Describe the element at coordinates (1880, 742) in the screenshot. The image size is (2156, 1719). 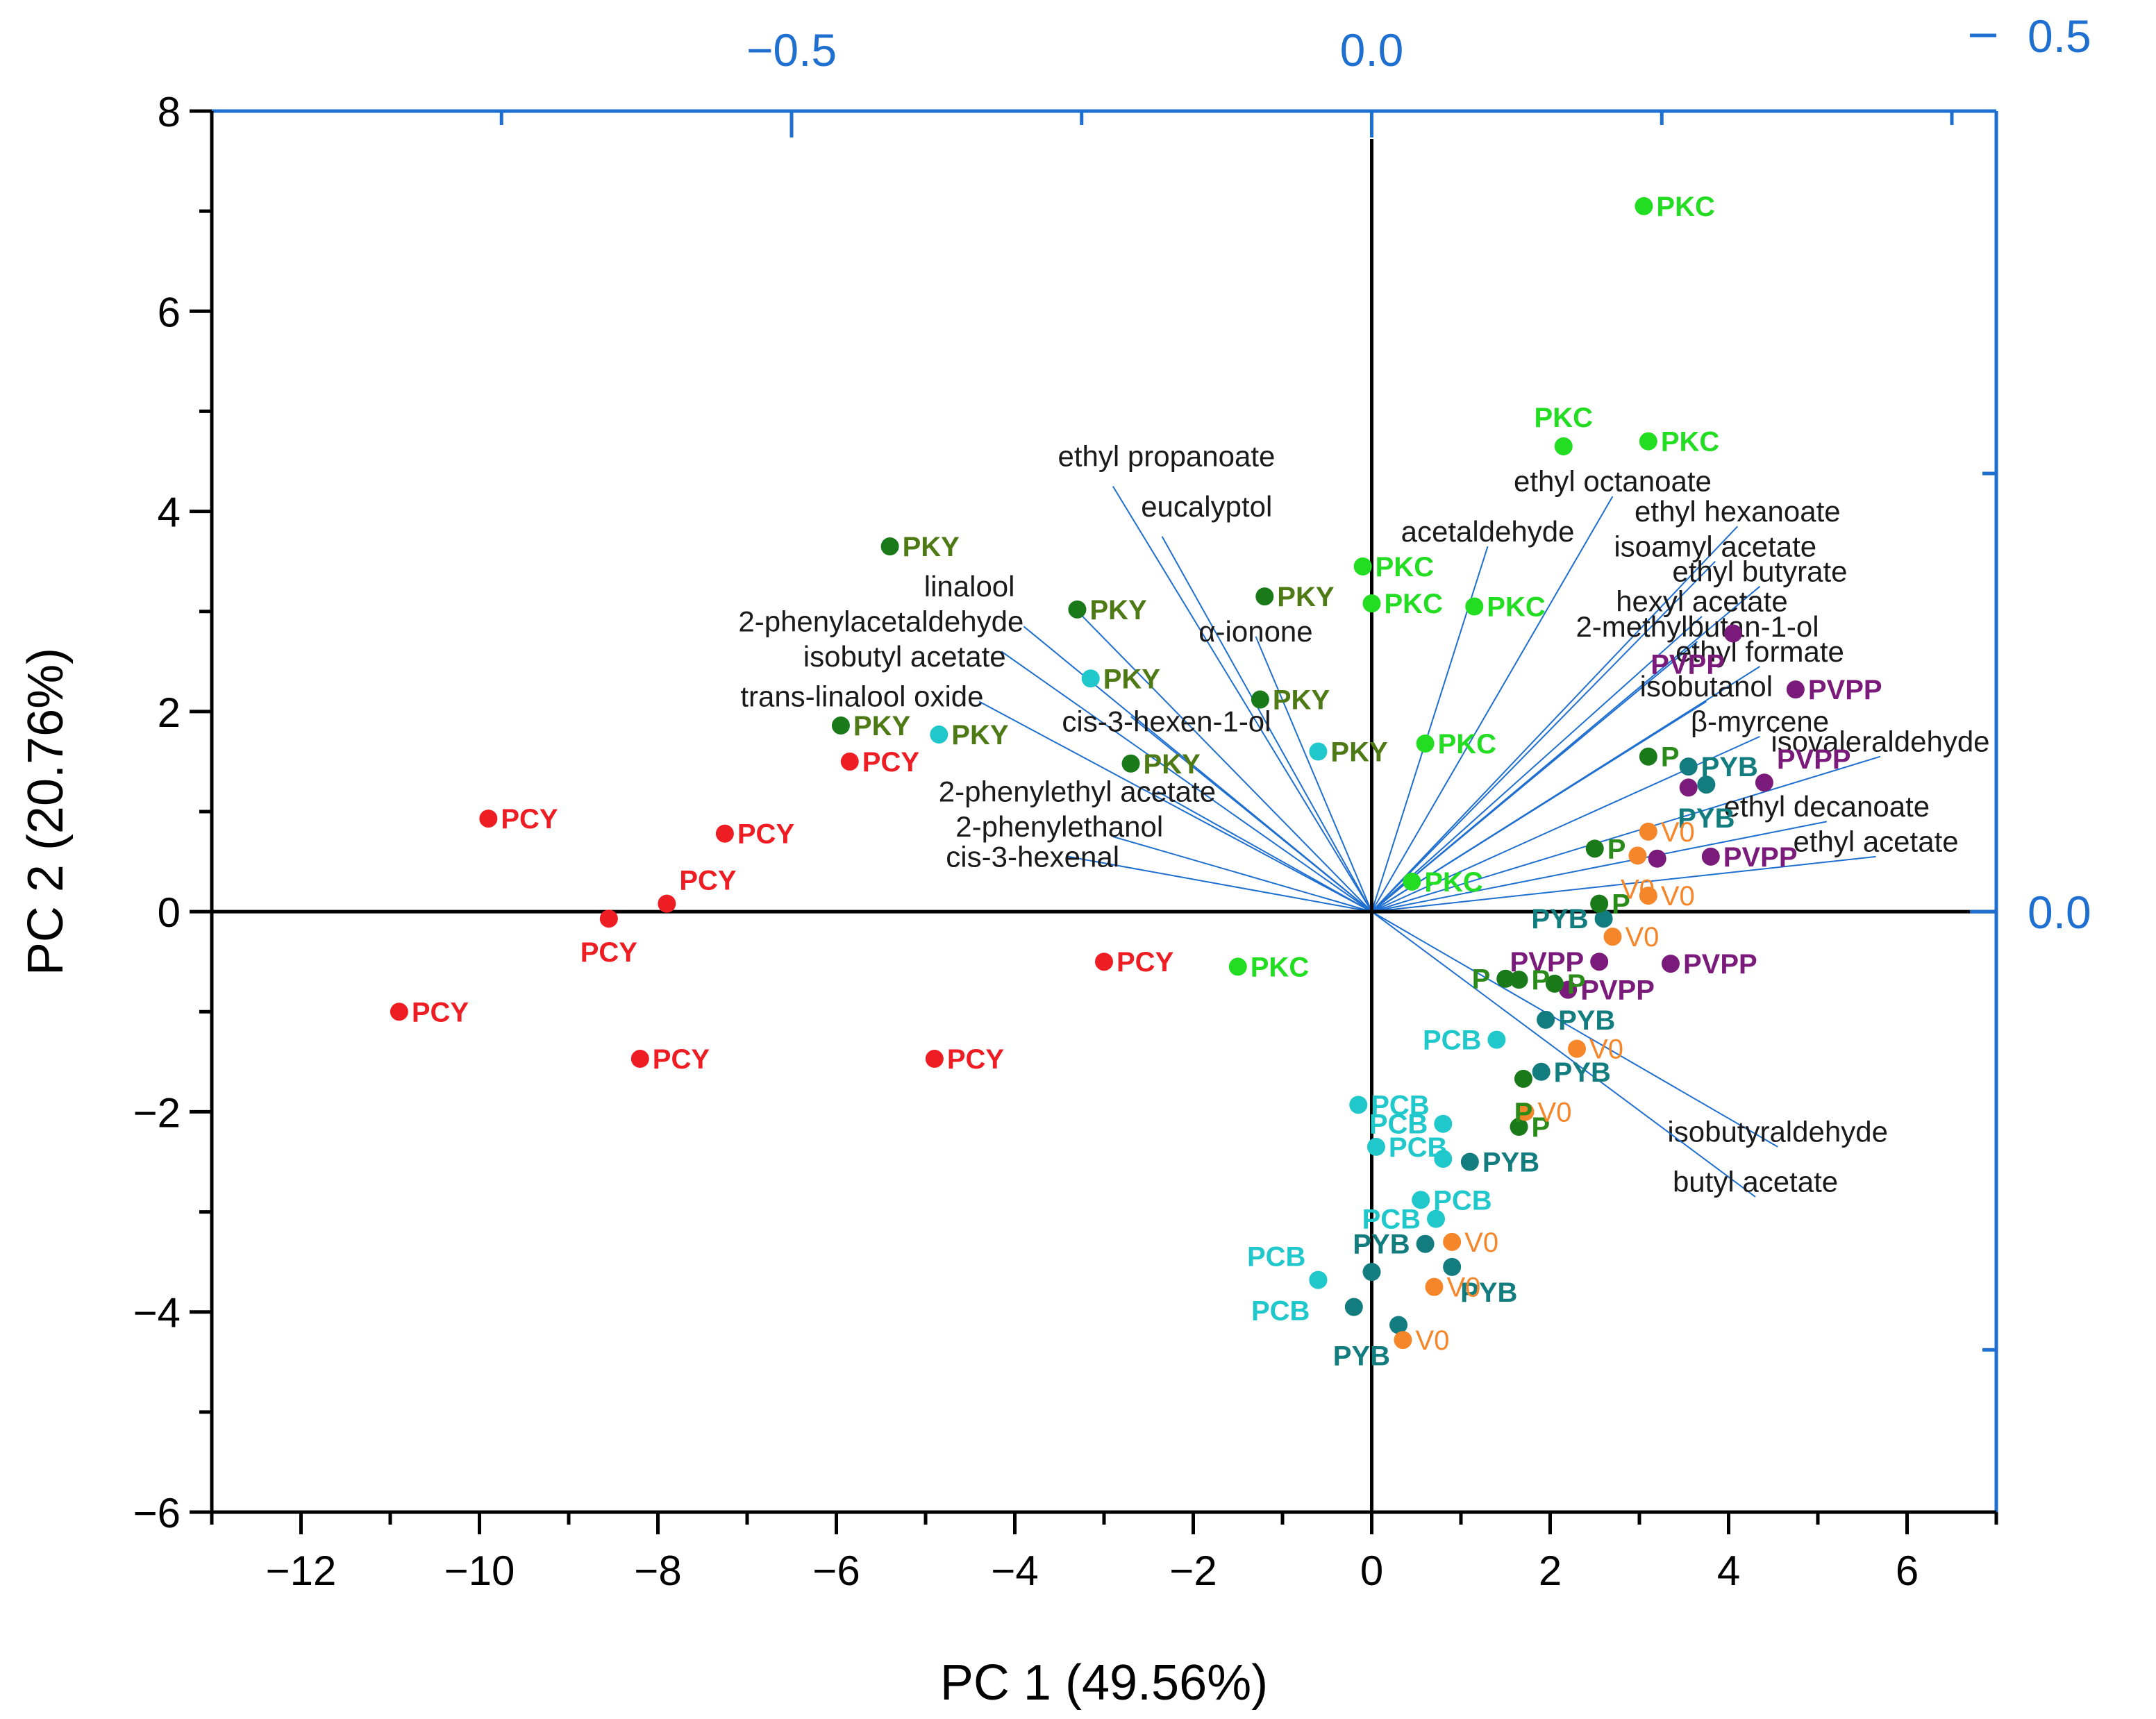
I see `loading-label: isovaleraldehyde` at that location.